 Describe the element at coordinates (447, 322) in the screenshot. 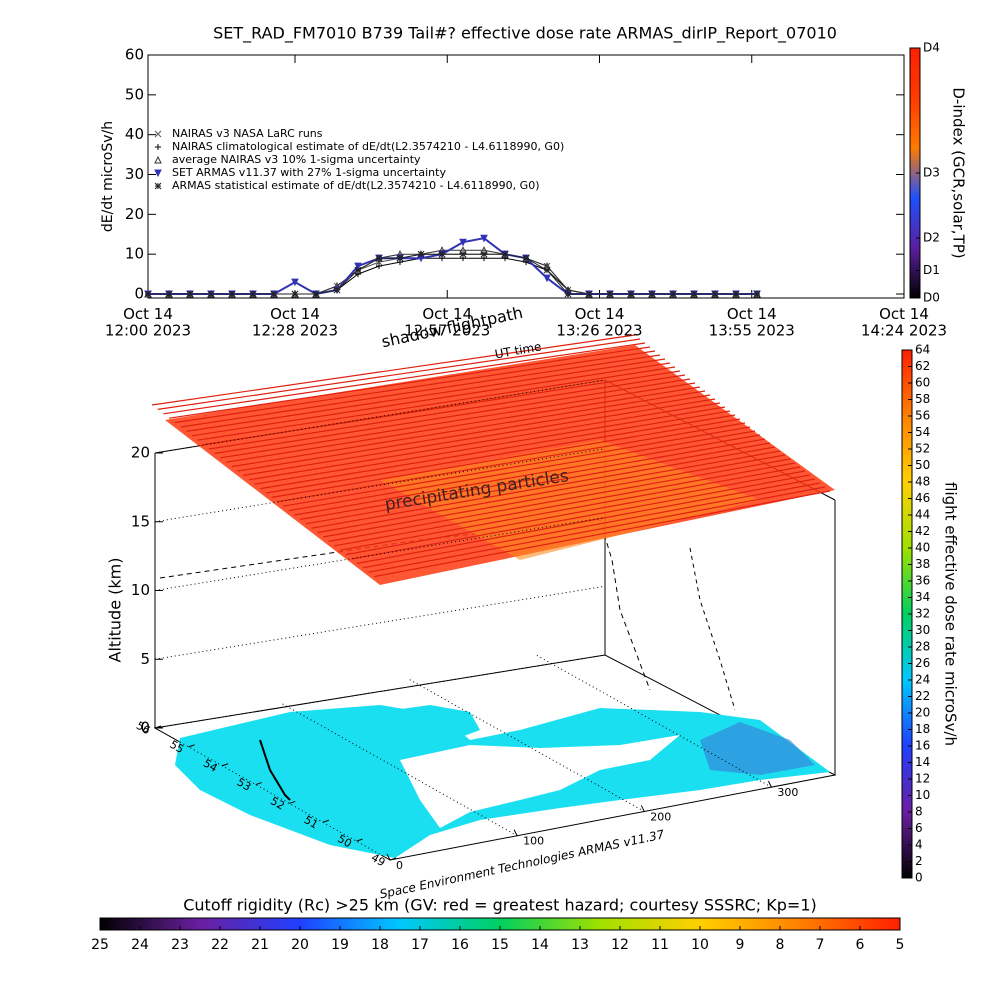

I see `x-tick-label: Oct 14 12:57 2023` at that location.